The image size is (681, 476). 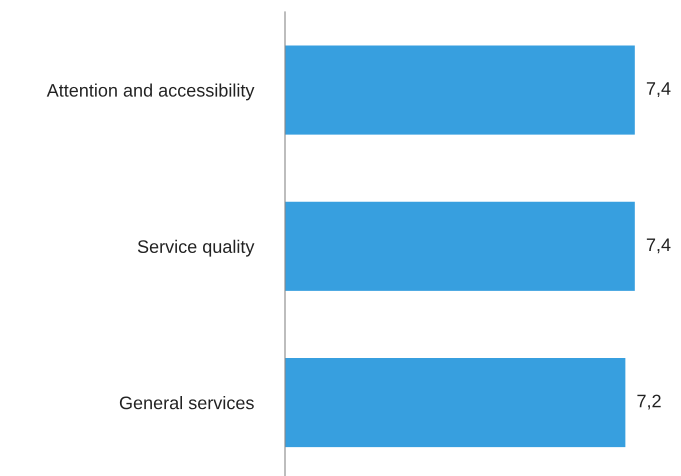 What do you see at coordinates (150, 91) in the screenshot?
I see `y-tick-label: Attention and accessibility` at bounding box center [150, 91].